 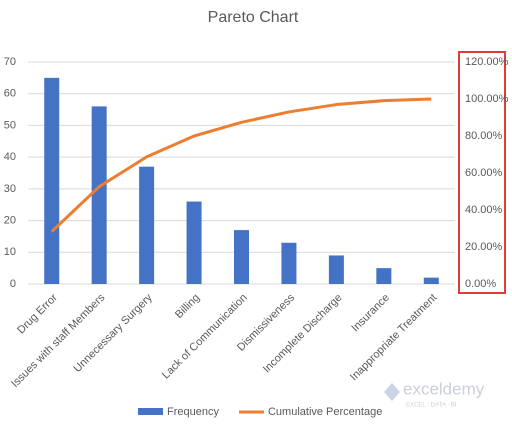 I want to click on y-tick-label: 10, so click(x=10, y=252).